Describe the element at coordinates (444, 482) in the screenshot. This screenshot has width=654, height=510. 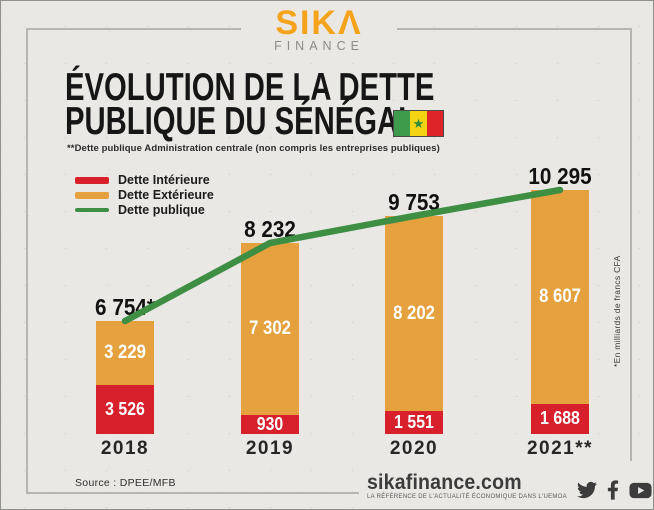
I see `footer-site-name: sikafinance.com` at that location.